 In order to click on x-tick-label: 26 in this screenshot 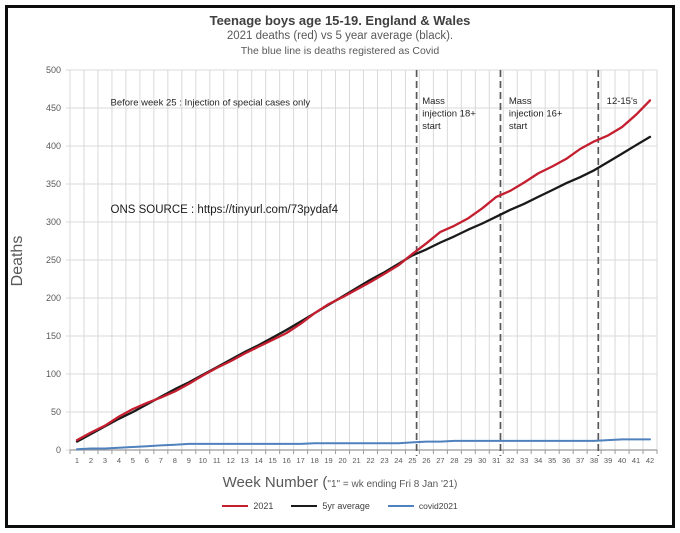, I will do `click(426, 460)`.